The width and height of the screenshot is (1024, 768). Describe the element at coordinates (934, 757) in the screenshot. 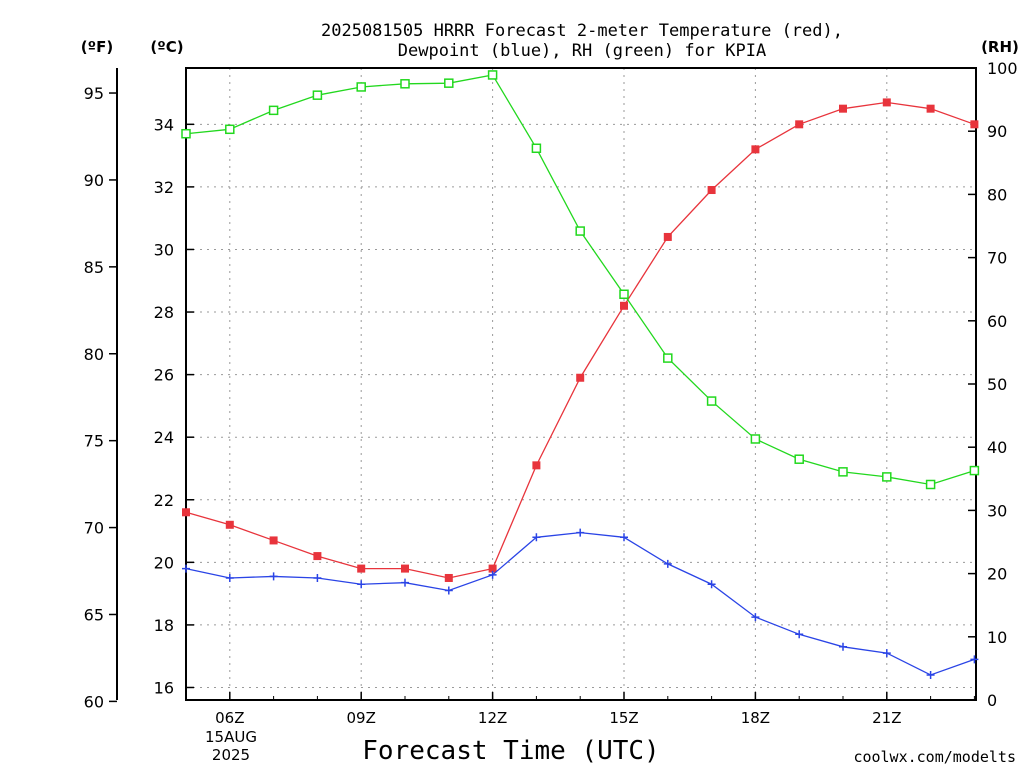

I see `credit-link: coolwx.com/modelts` at that location.